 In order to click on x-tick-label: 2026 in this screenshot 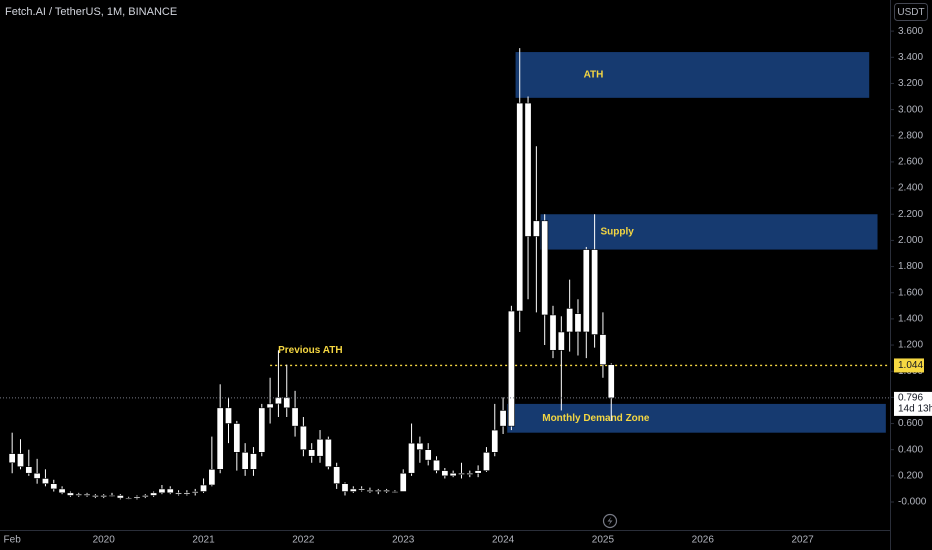, I will do `click(703, 540)`.